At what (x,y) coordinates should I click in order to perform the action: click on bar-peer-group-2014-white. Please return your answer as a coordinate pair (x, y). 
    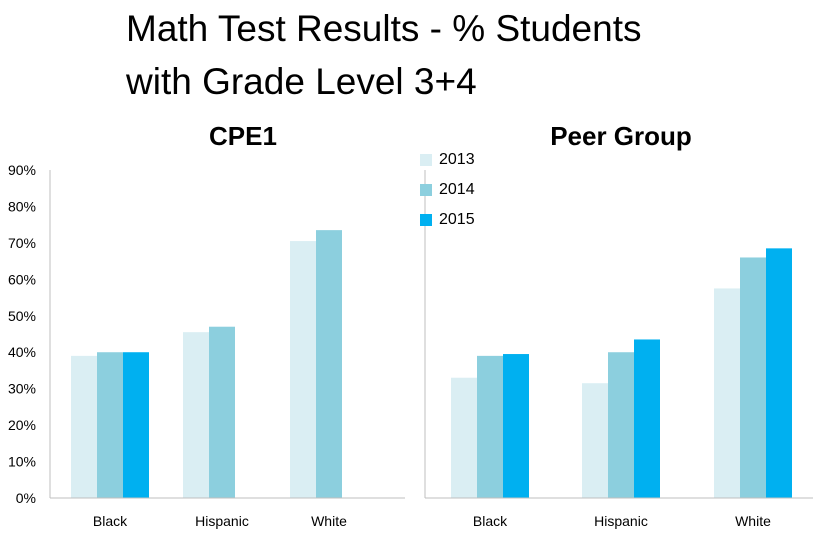
    Looking at the image, I should click on (753, 377).